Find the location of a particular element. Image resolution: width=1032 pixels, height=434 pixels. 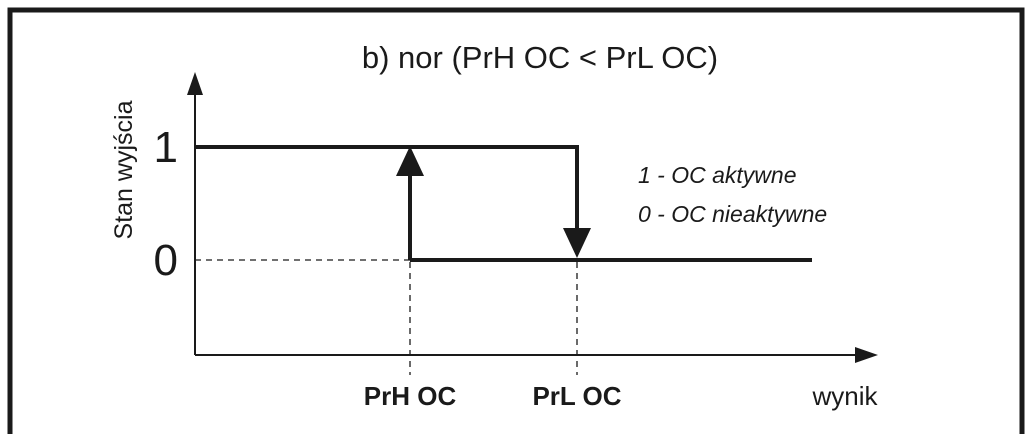

y-axis-label: Stan wyjścia is located at coordinates (124, 169).